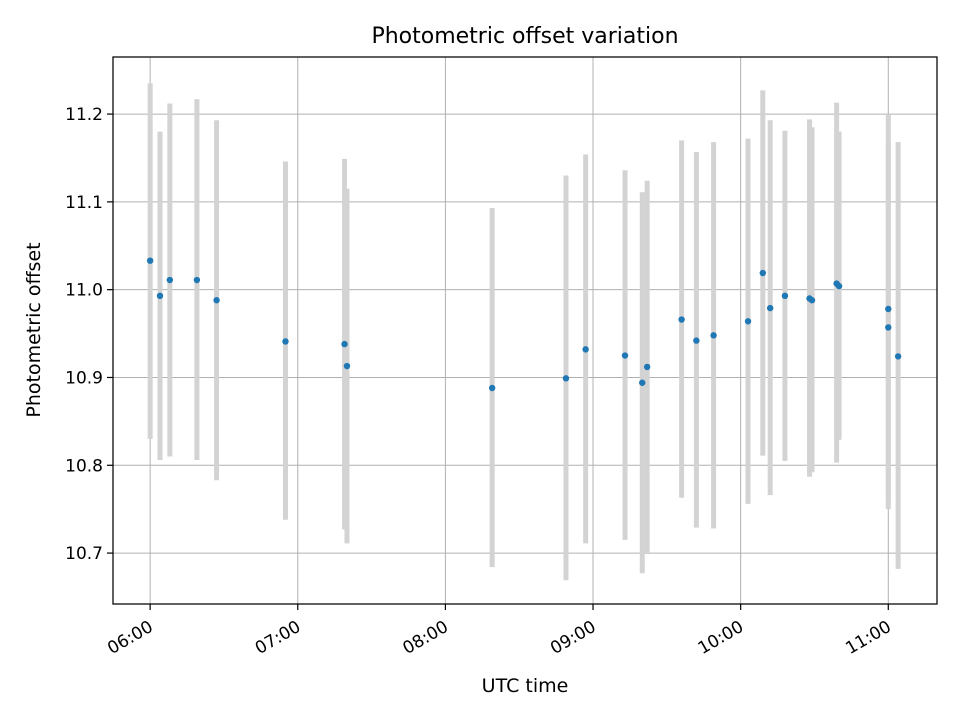 This screenshot has width=960, height=720. I want to click on y-tick-label: 10.7, so click(84, 554).